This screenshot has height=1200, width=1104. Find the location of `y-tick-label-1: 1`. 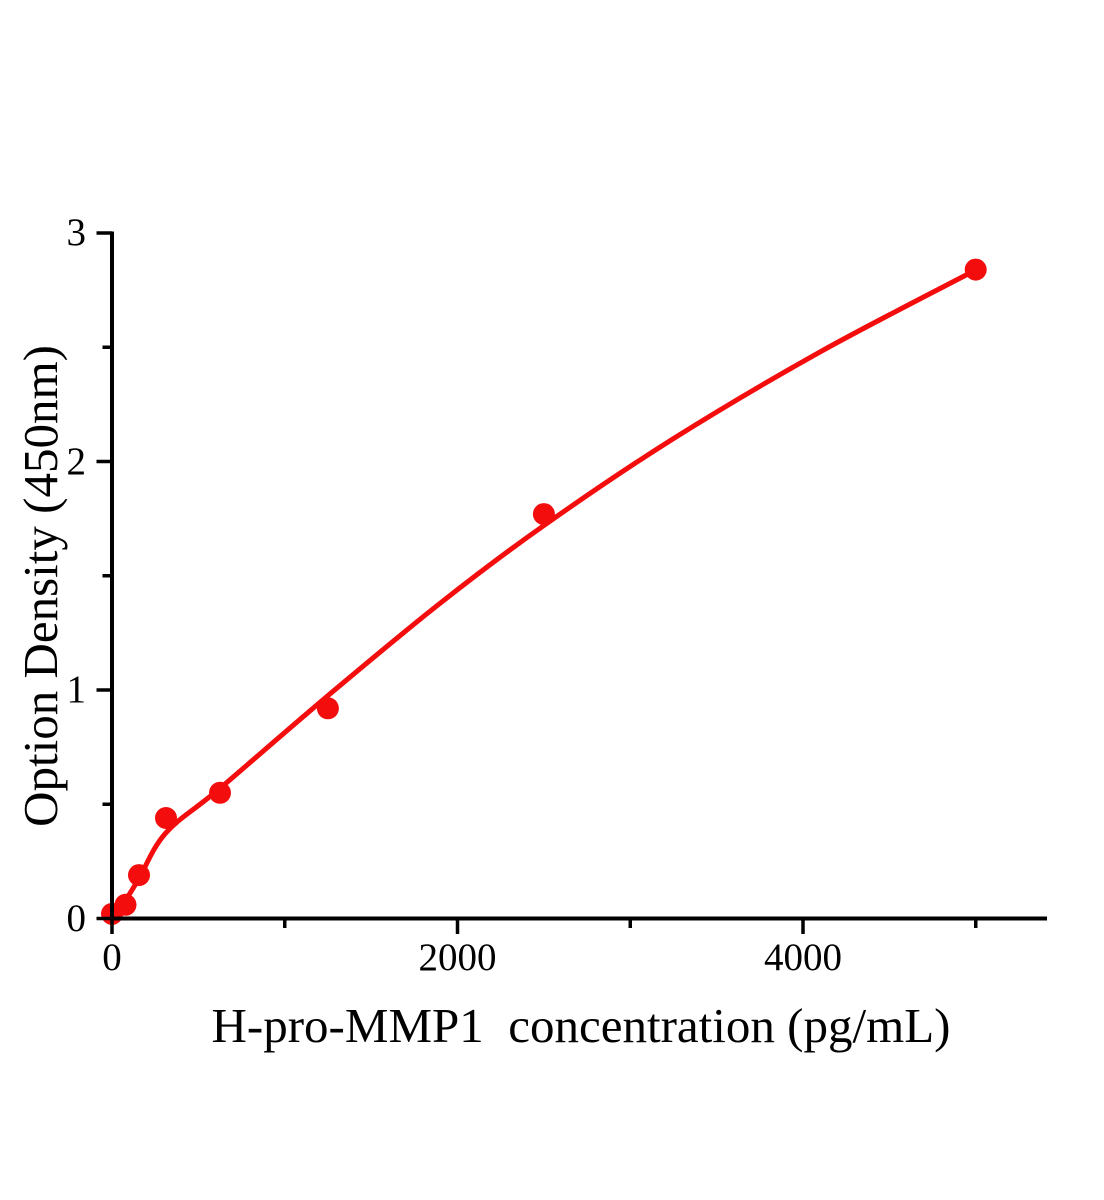

y-tick-label-1: 1 is located at coordinates (76, 689).